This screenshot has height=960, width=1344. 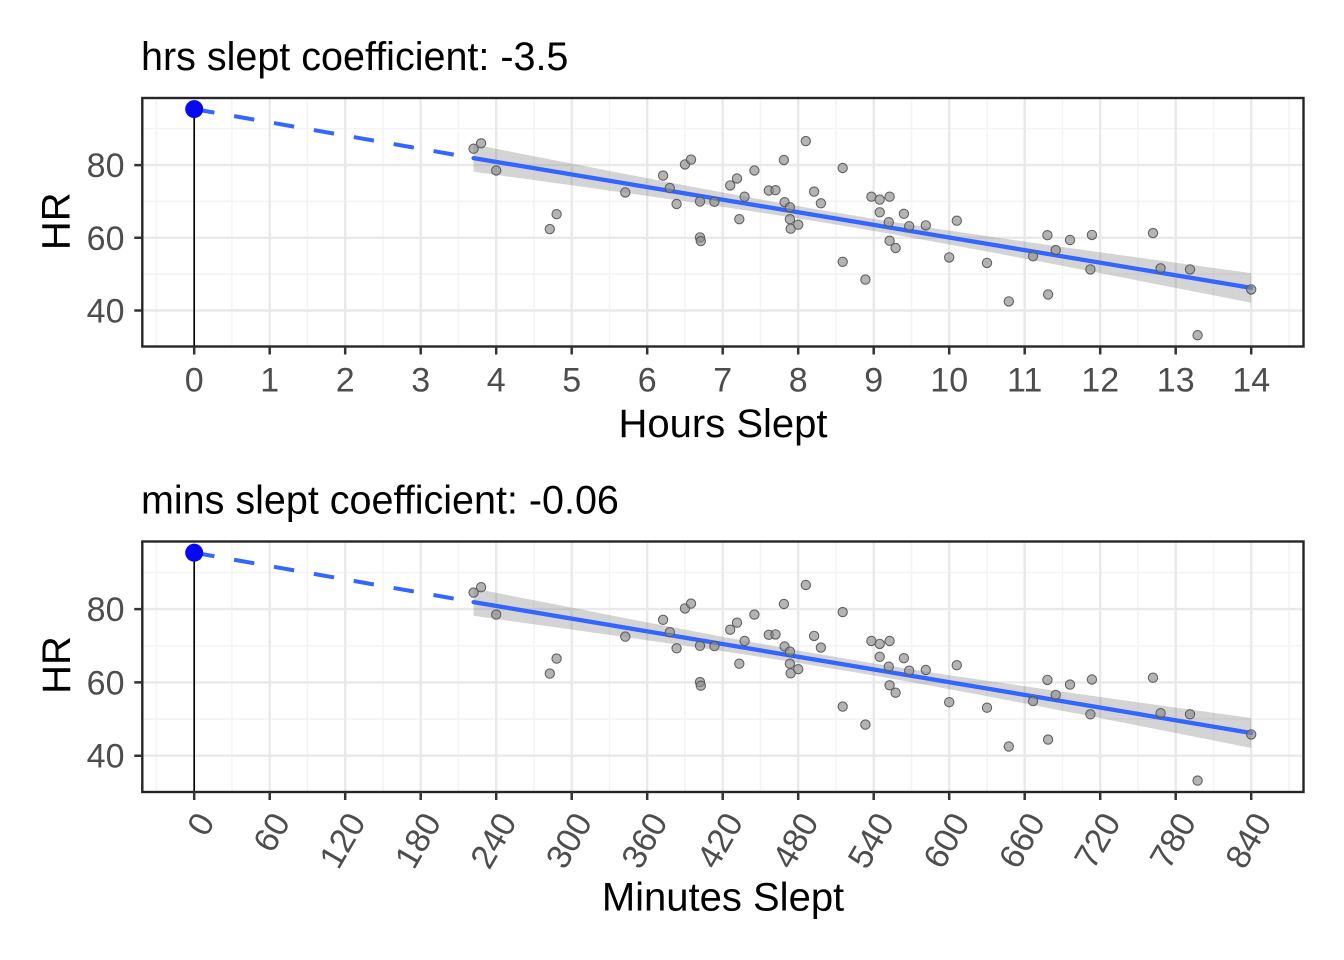 What do you see at coordinates (1251, 381) in the screenshot?
I see `svg-text: 14` at bounding box center [1251, 381].